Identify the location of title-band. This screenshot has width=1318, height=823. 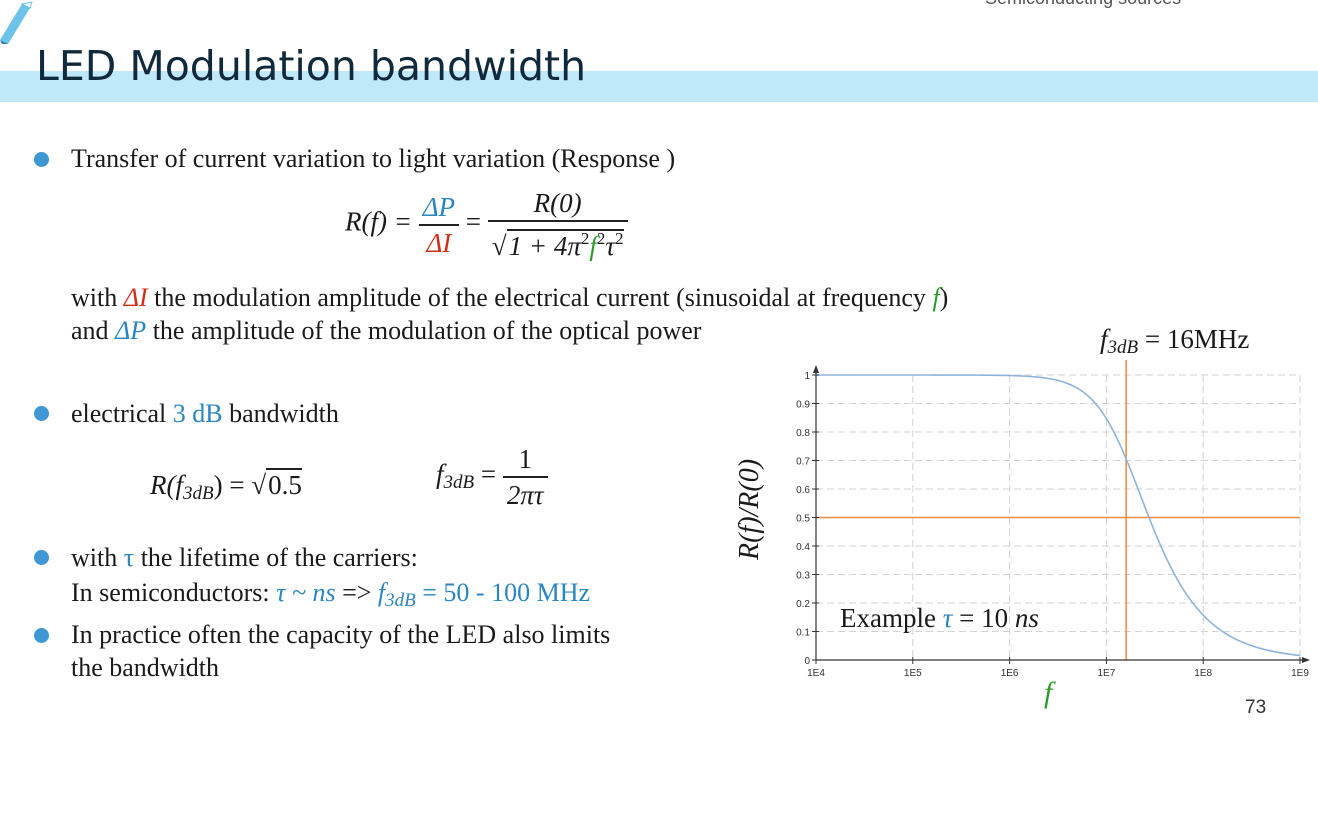
(659, 86).